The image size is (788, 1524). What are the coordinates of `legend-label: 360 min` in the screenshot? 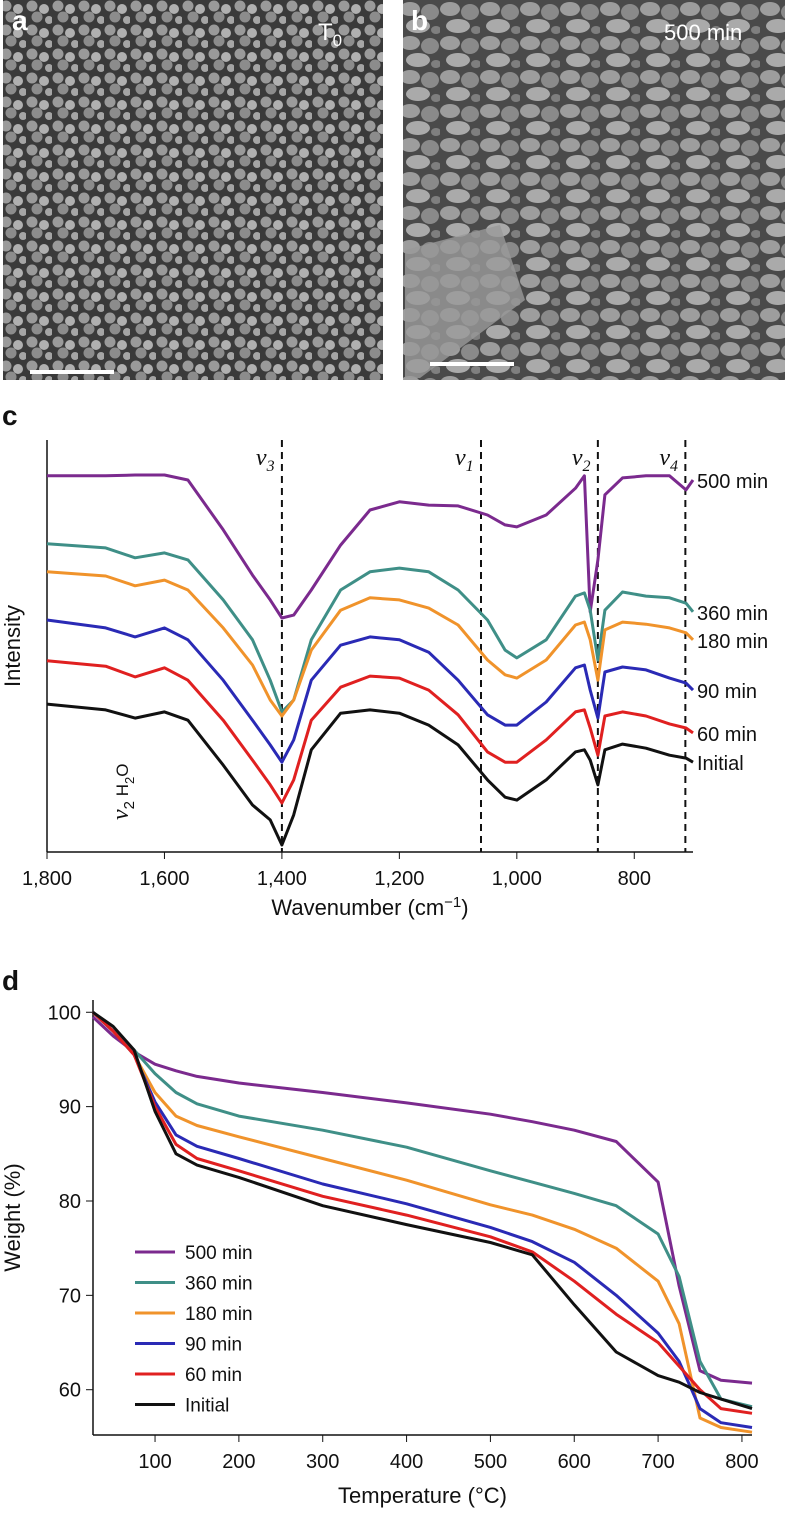 It's located at (219, 1284).